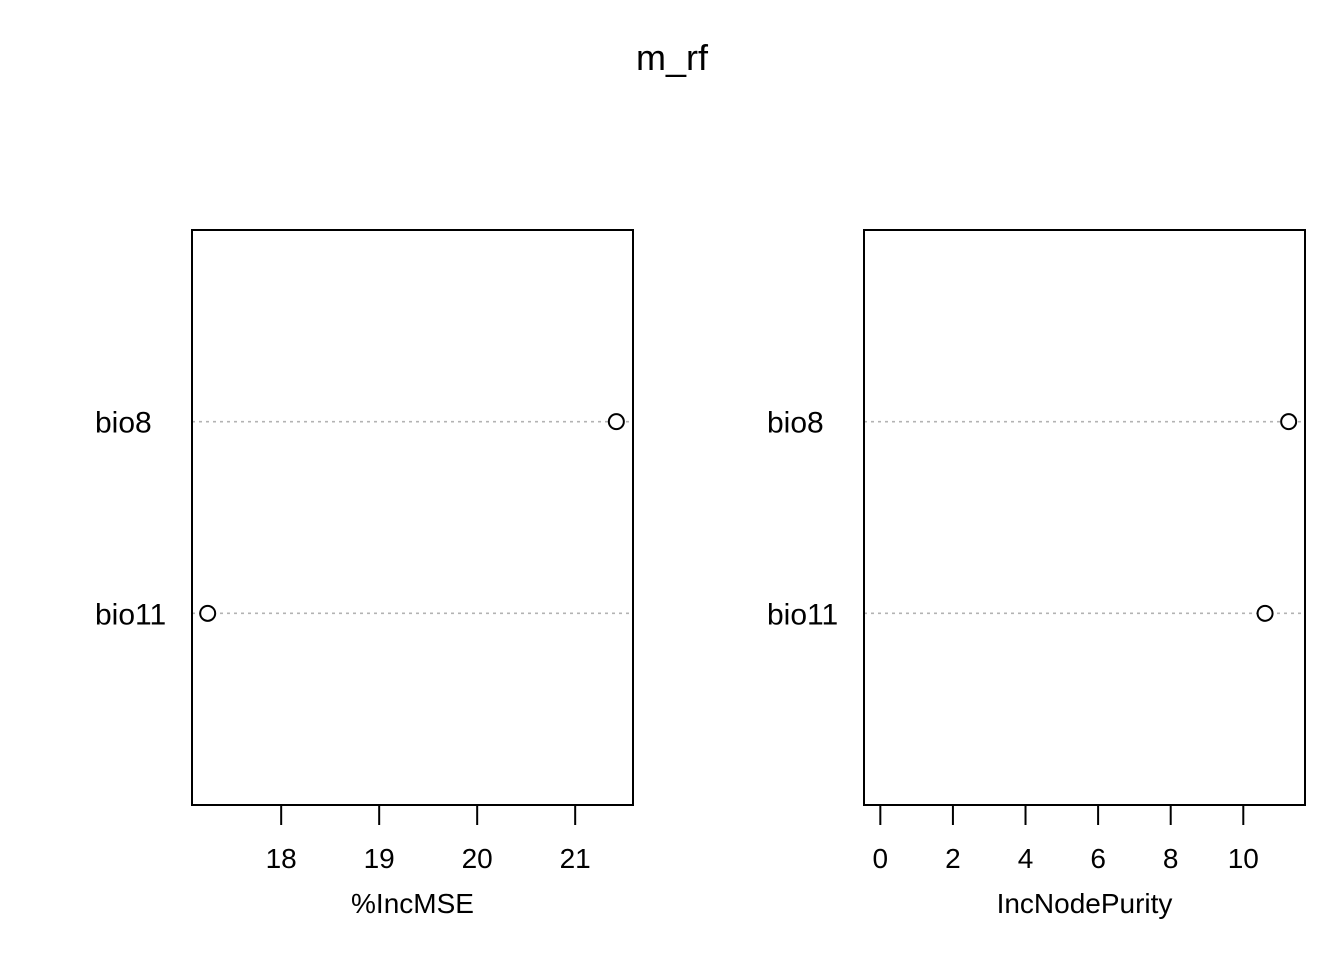 The image size is (1344, 960). What do you see at coordinates (1026, 858) in the screenshot?
I see `x-tick-label: 4` at bounding box center [1026, 858].